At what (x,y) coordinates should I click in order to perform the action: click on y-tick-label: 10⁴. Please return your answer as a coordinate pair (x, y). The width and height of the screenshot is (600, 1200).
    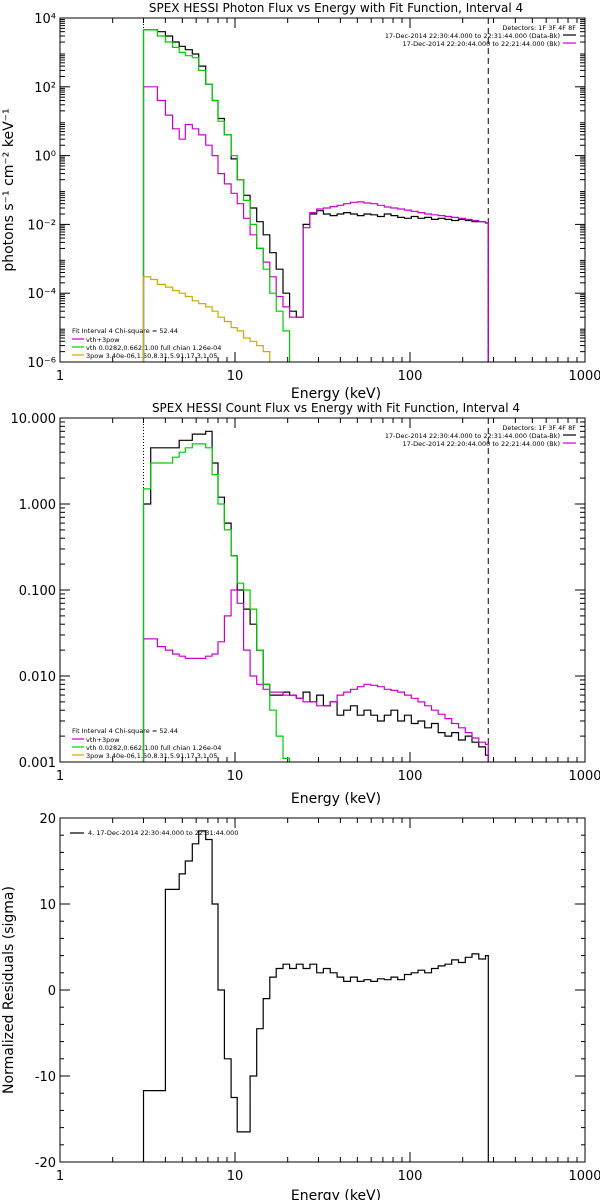
    Looking at the image, I should click on (45, 19).